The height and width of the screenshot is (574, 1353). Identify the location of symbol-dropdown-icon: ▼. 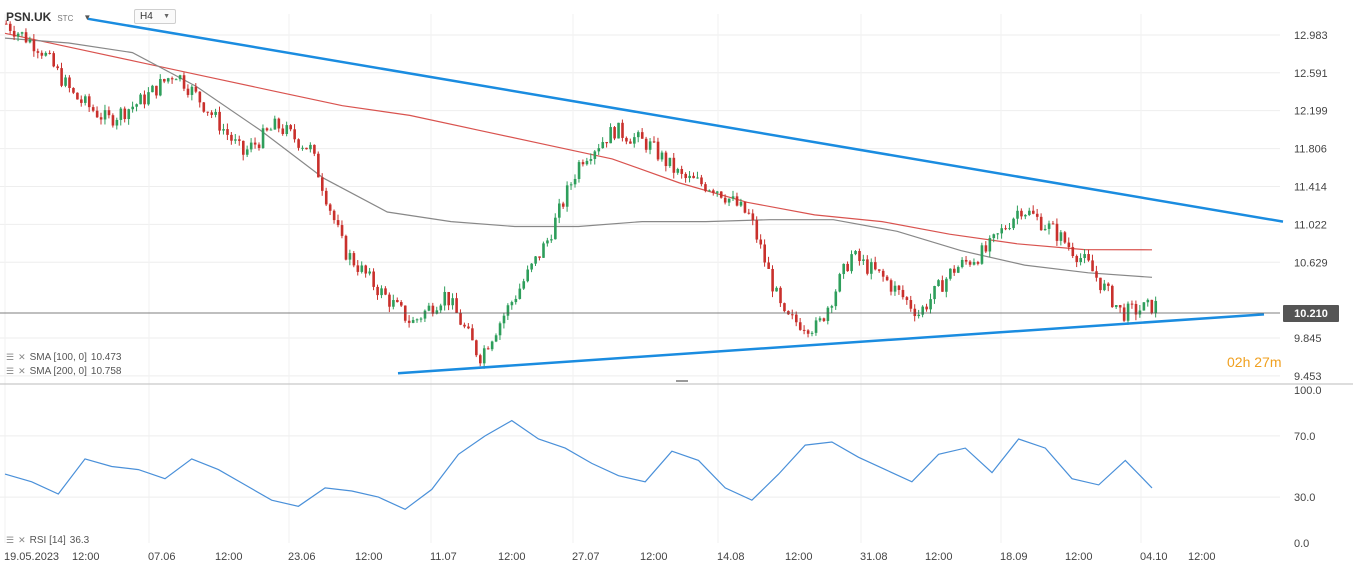
(87, 17).